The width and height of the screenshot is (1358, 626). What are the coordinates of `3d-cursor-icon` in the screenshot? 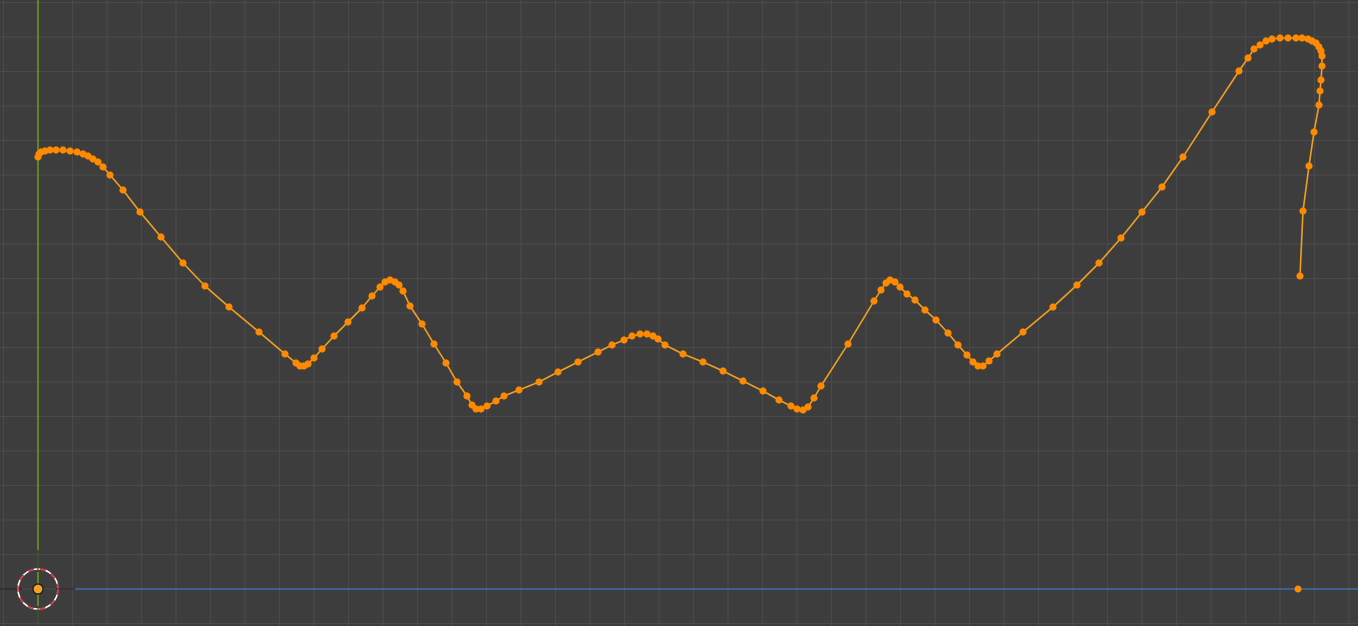 It's located at (46, 588).